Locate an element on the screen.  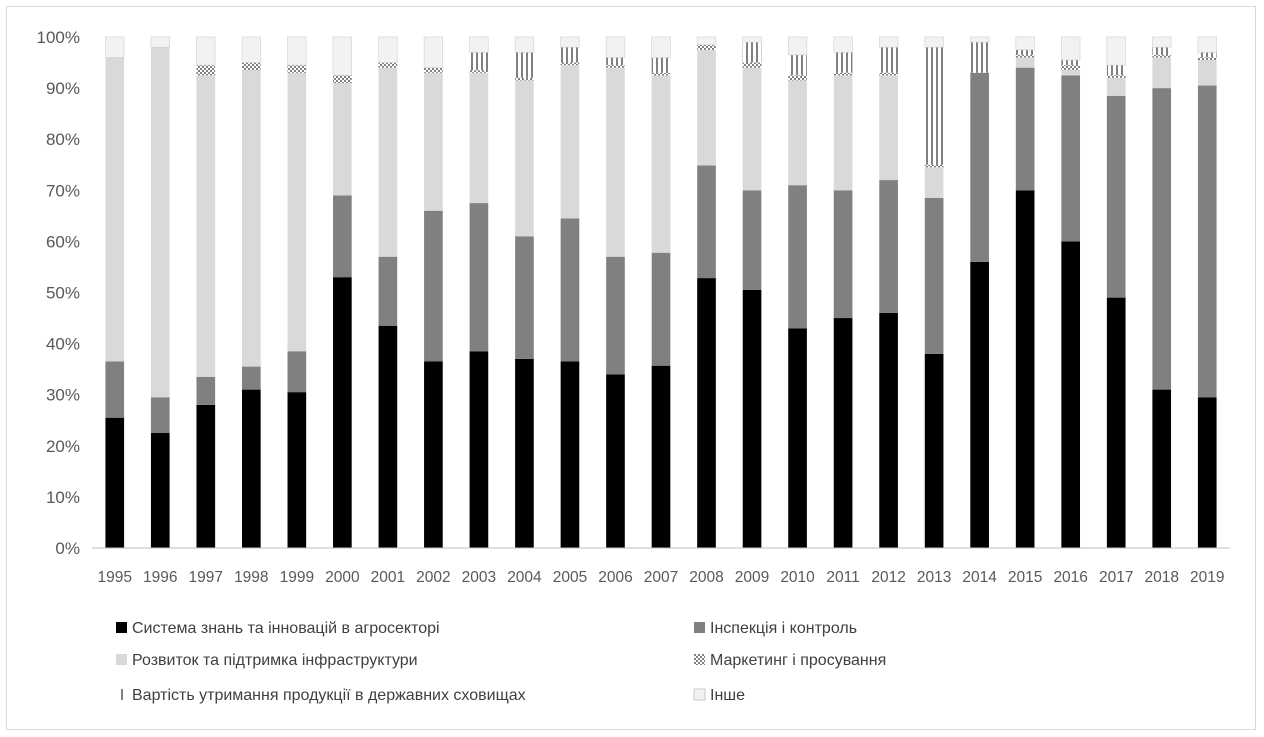
bar-segment-1999-s3 is located at coordinates (297, 69).